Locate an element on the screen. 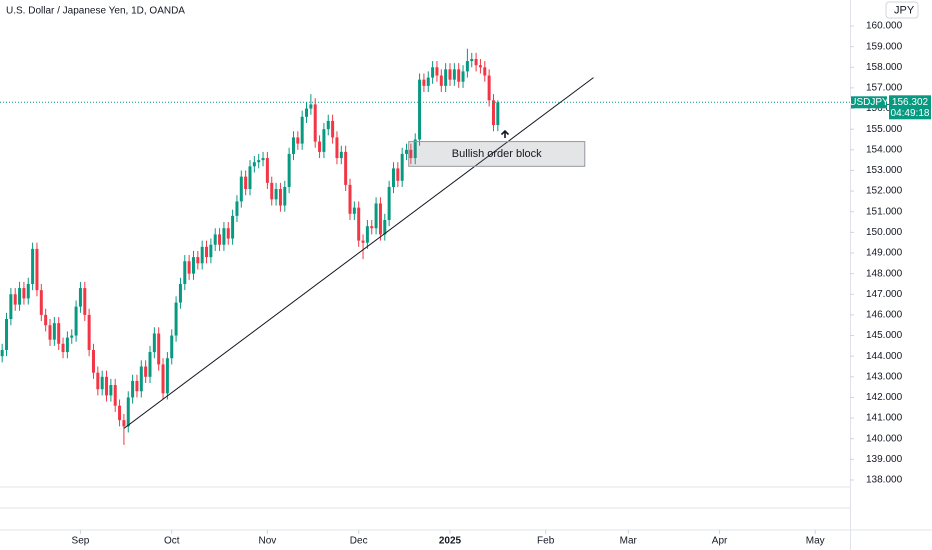 The image size is (932, 550). y-tick-label: 159.000 is located at coordinates (884, 46).